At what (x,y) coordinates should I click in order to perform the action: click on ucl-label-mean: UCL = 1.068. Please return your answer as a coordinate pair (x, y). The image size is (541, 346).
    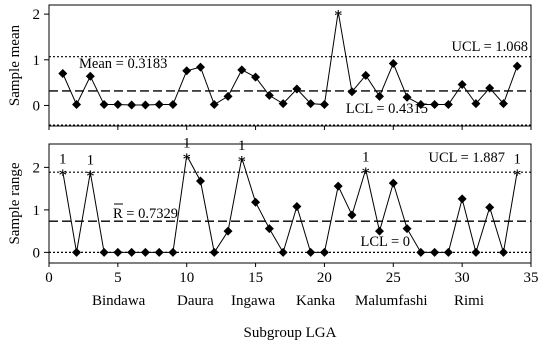
    Looking at the image, I should click on (489, 47).